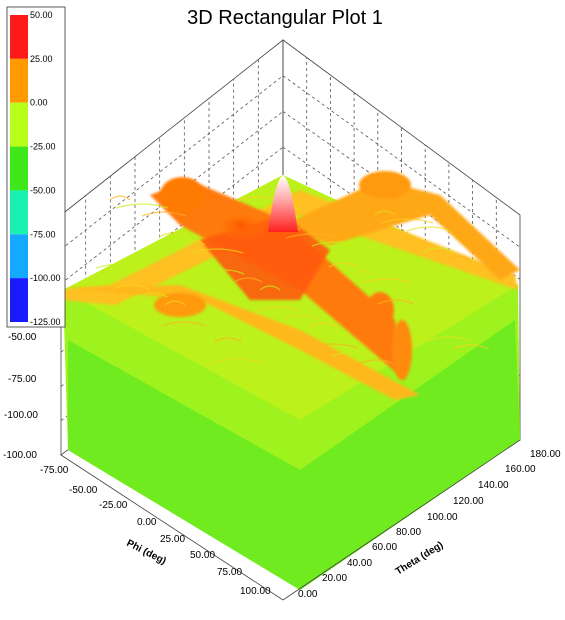 The height and width of the screenshot is (620, 565). I want to click on legend-label: 25.00, so click(41, 59).